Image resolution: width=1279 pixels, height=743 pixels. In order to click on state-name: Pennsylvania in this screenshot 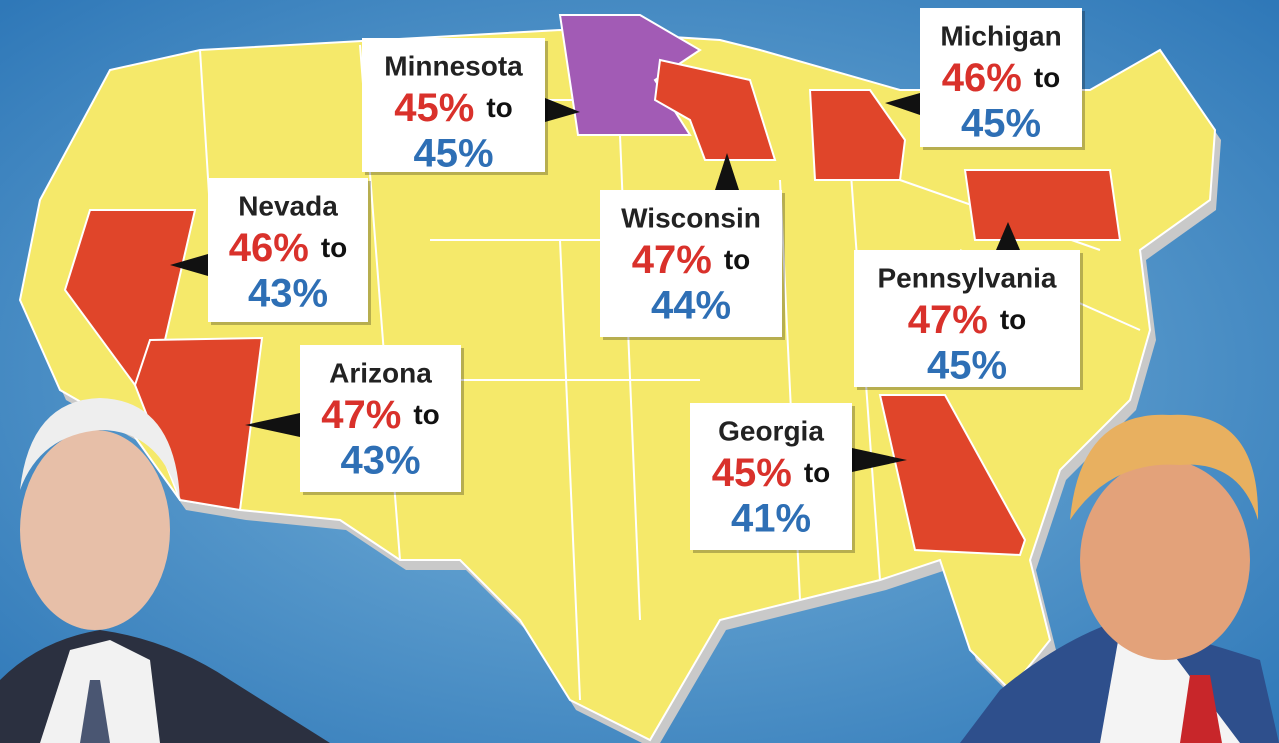, I will do `click(967, 277)`.